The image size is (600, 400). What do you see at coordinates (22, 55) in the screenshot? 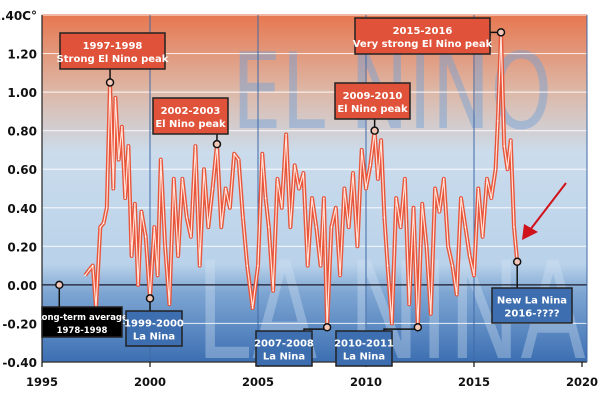
I see `y-tick-label: 1.20` at bounding box center [22, 55].